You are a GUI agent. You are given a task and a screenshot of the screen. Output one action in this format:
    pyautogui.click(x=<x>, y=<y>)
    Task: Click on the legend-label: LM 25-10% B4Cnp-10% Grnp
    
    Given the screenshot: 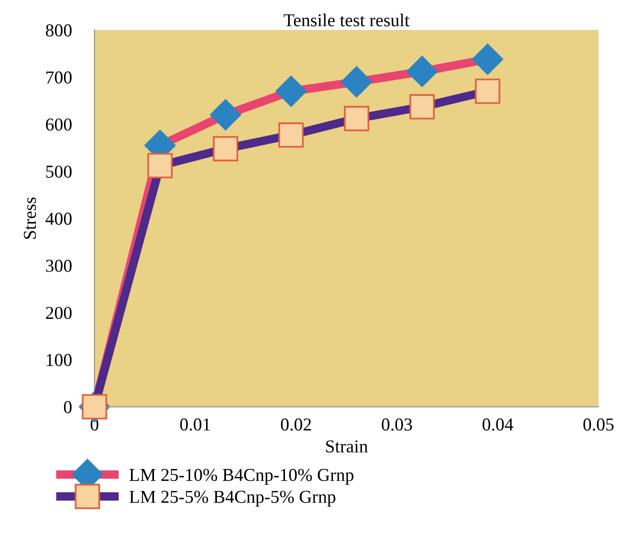 What is the action you would take?
    pyautogui.click(x=241, y=476)
    